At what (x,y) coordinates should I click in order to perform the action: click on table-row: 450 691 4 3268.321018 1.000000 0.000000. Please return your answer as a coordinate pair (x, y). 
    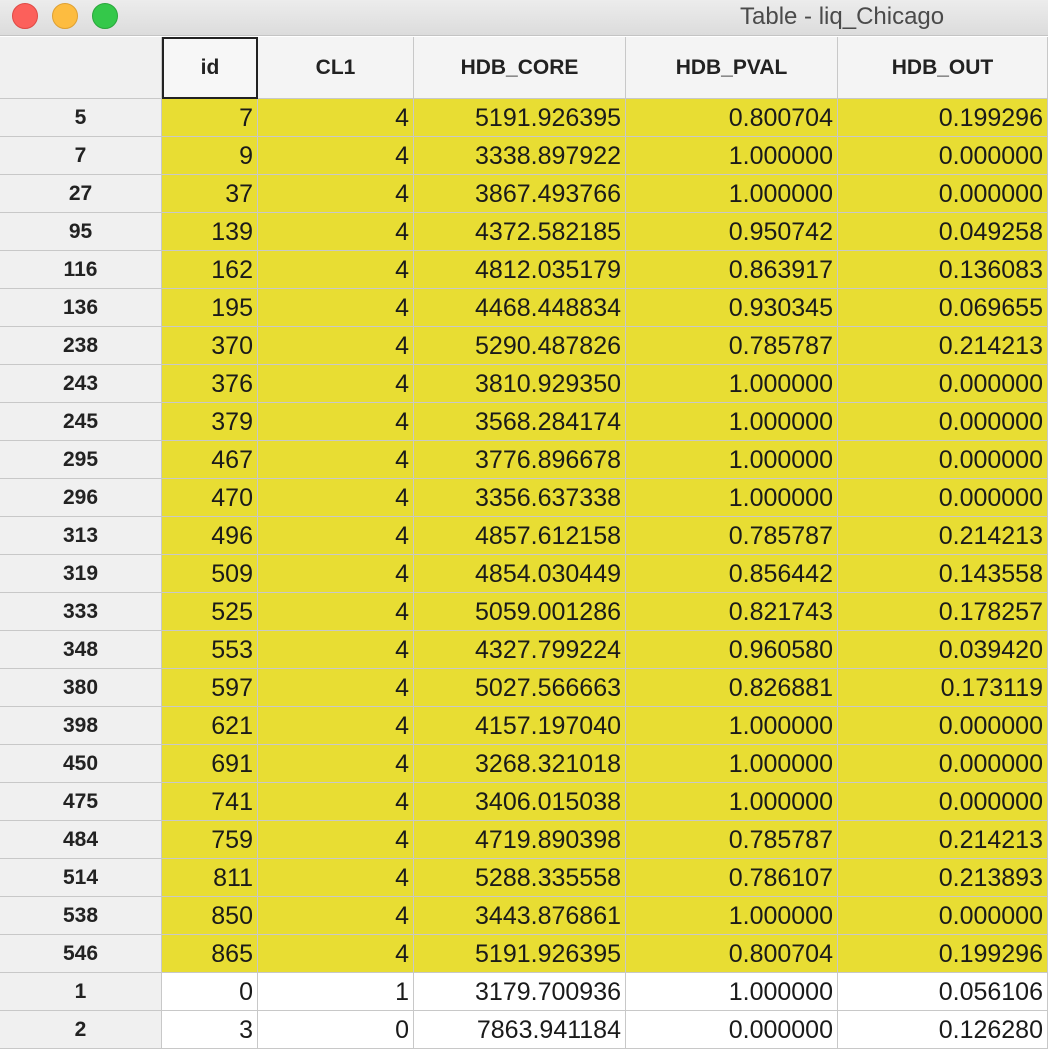
    Looking at the image, I should click on (524, 764).